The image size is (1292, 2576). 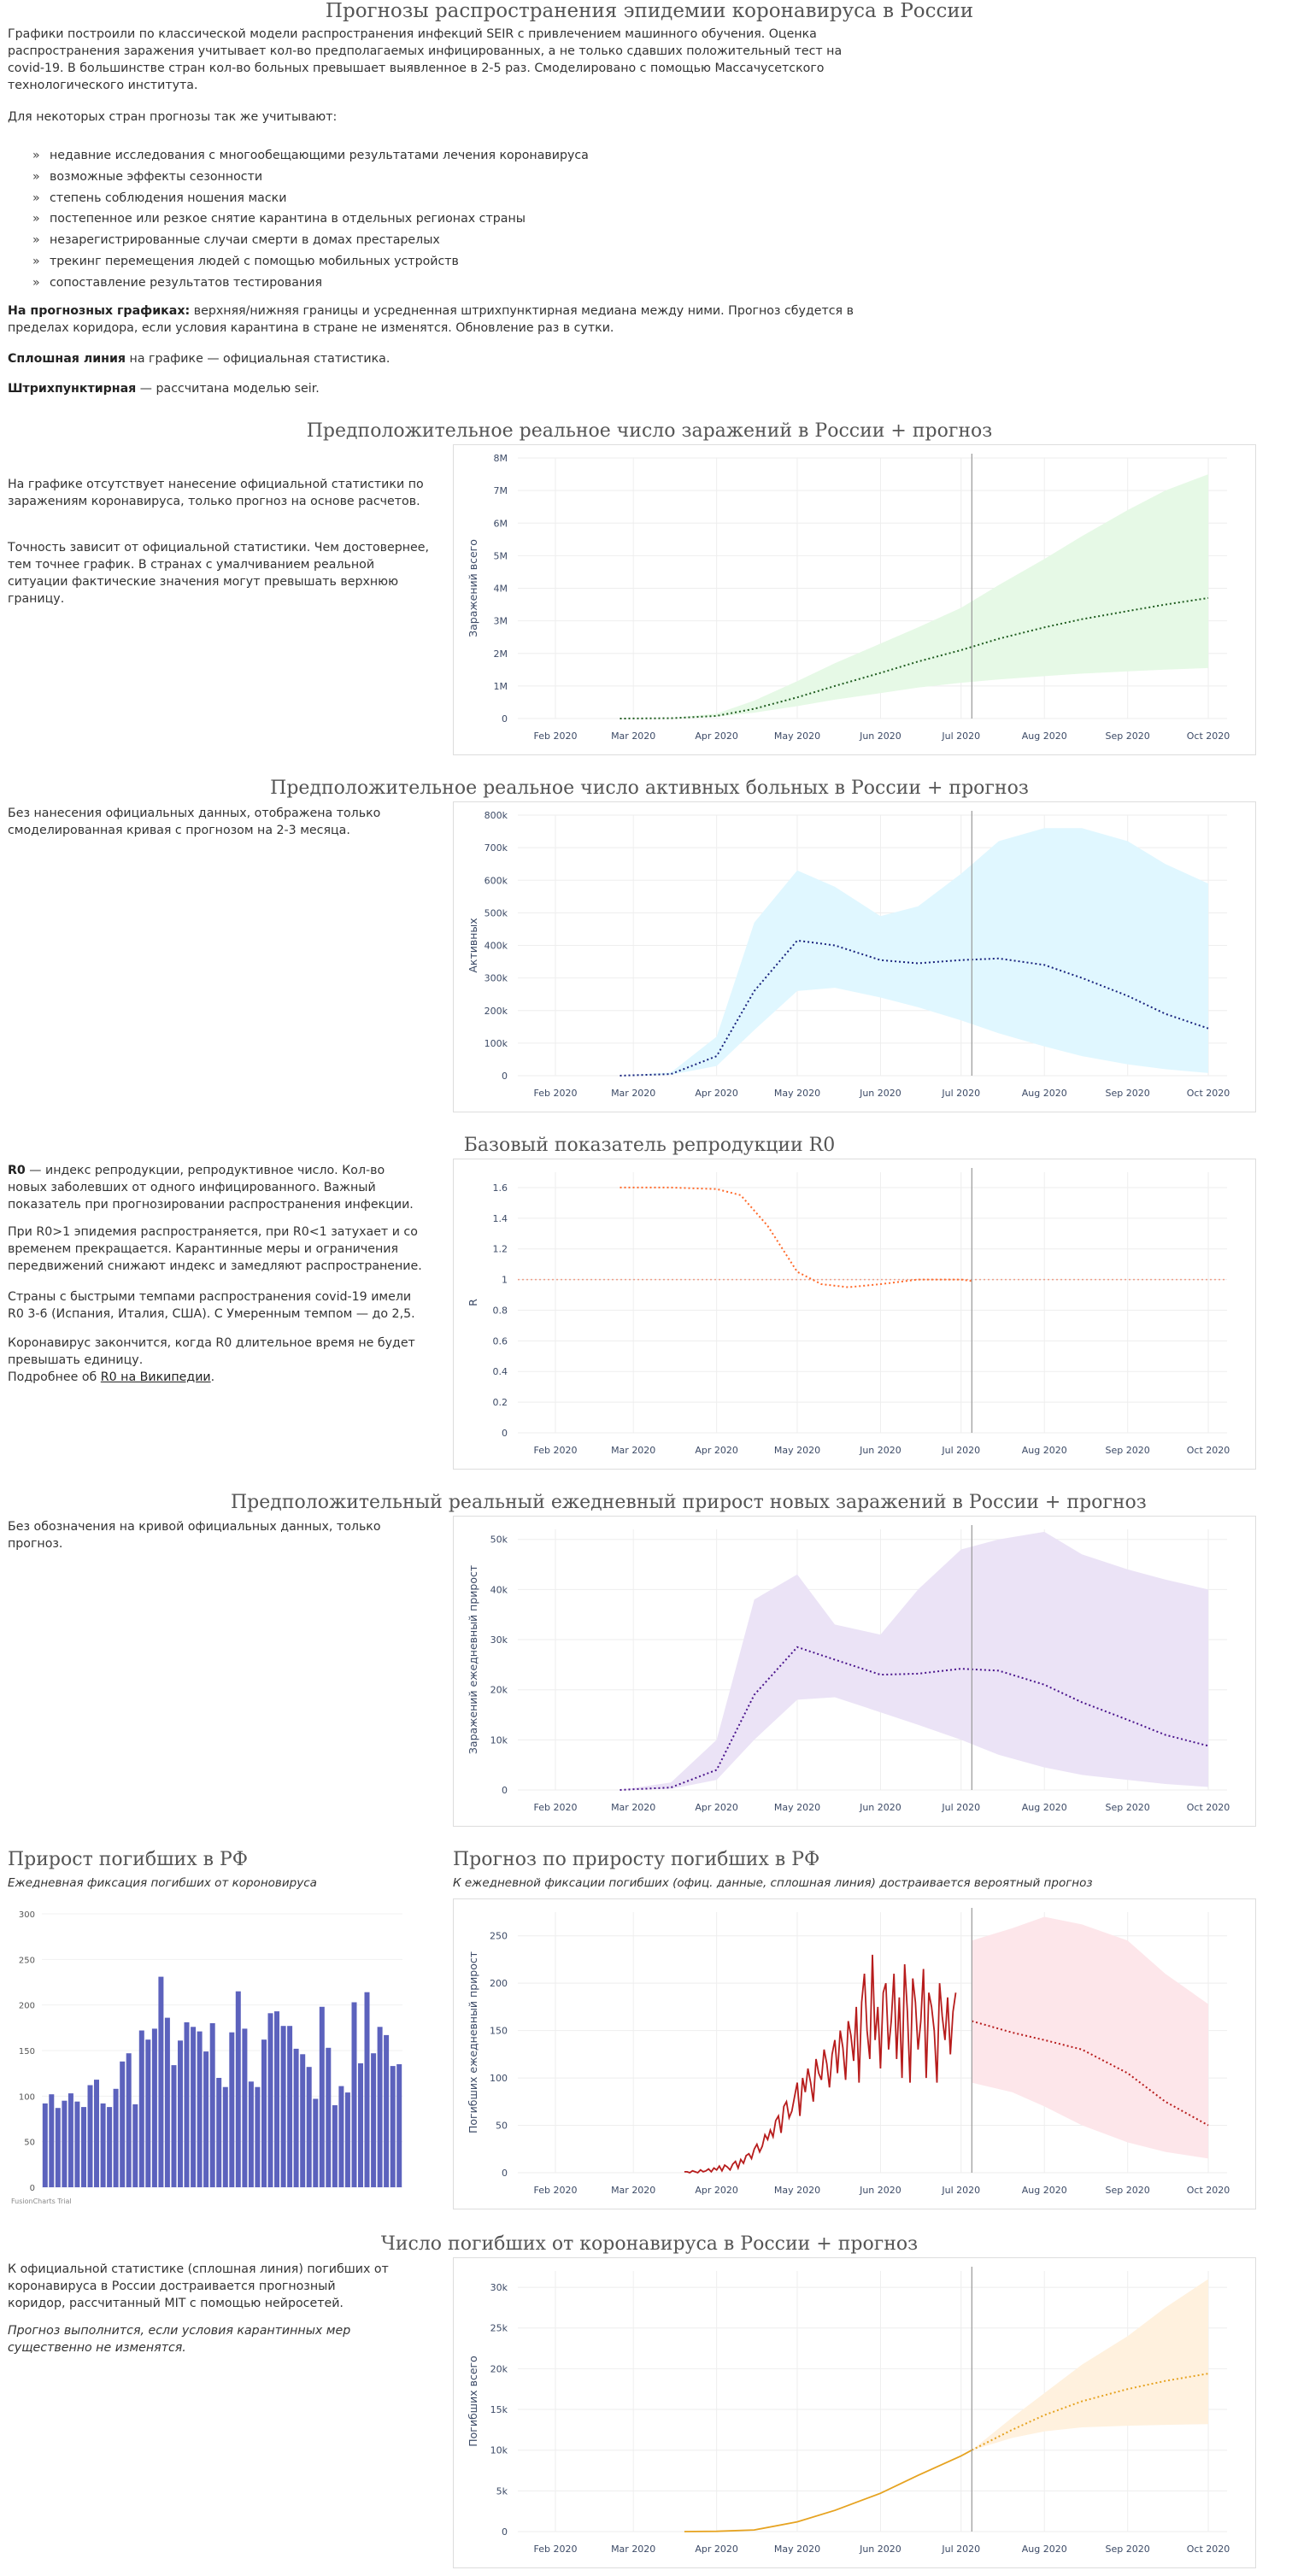 I want to click on y-axis-label: Активных, so click(x=473, y=945).